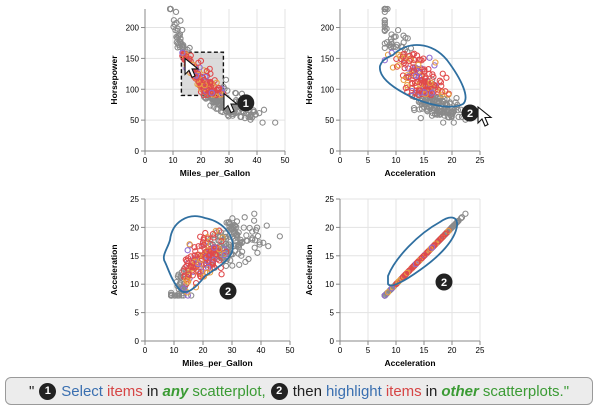  Describe the element at coordinates (424, 350) in the screenshot. I see `x-tick-label: 15` at that location.